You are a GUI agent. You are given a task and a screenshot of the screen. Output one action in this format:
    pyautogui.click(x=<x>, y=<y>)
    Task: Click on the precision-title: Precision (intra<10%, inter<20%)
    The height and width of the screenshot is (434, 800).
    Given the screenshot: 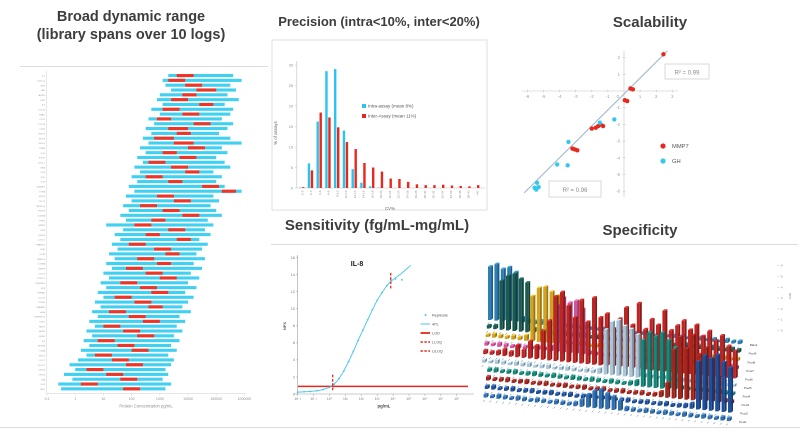 What is the action you would take?
    pyautogui.click(x=379, y=21)
    